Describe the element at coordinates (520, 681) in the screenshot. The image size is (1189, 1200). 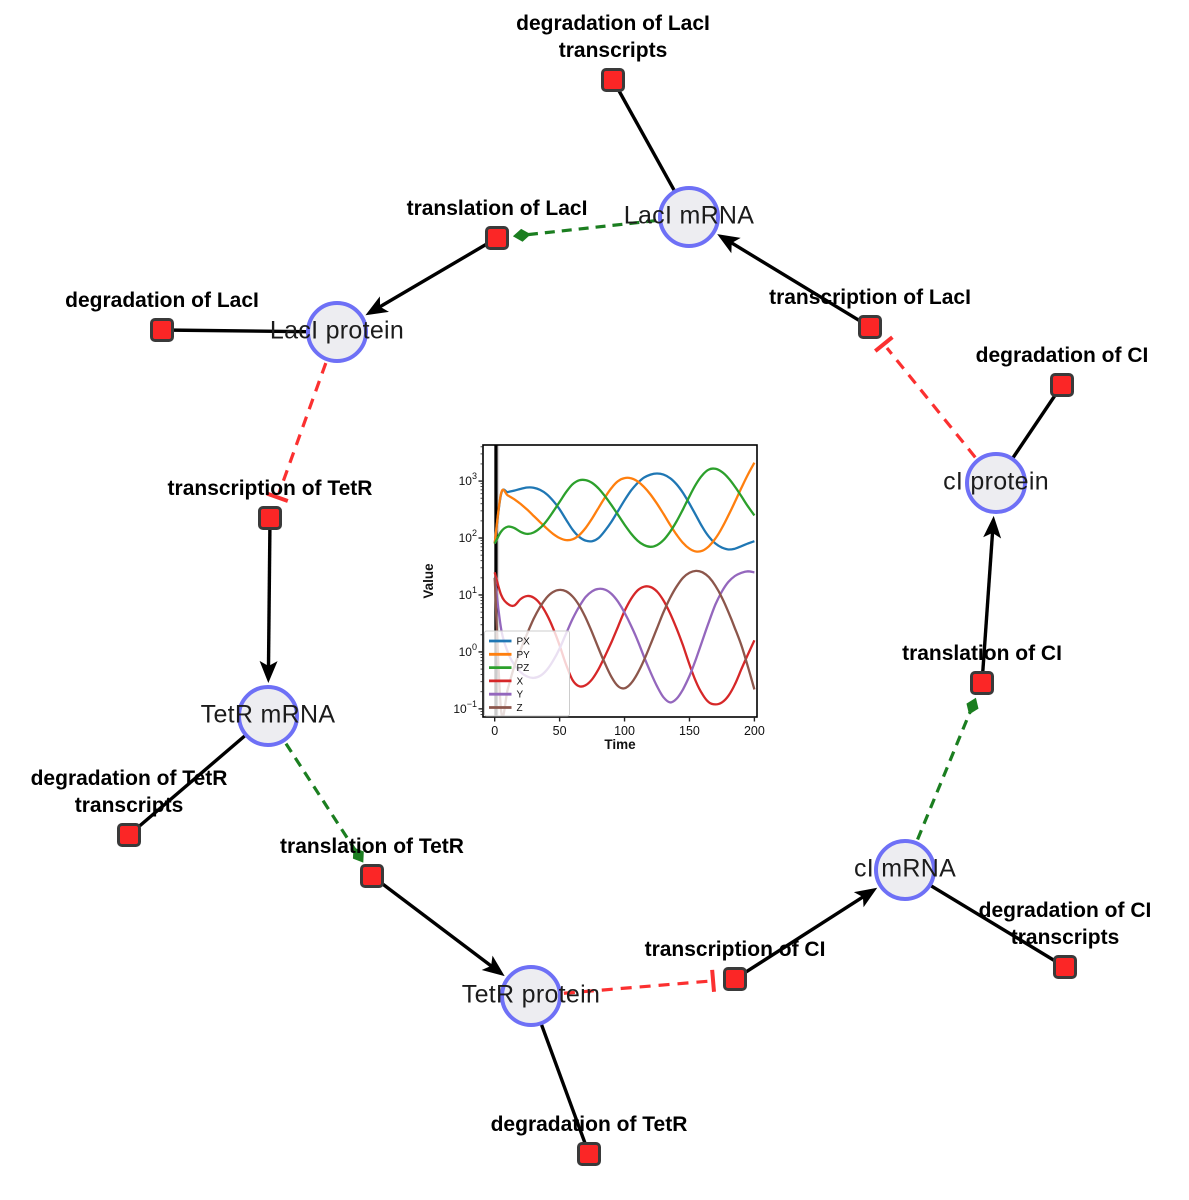
I see `svg-text: X` at that location.